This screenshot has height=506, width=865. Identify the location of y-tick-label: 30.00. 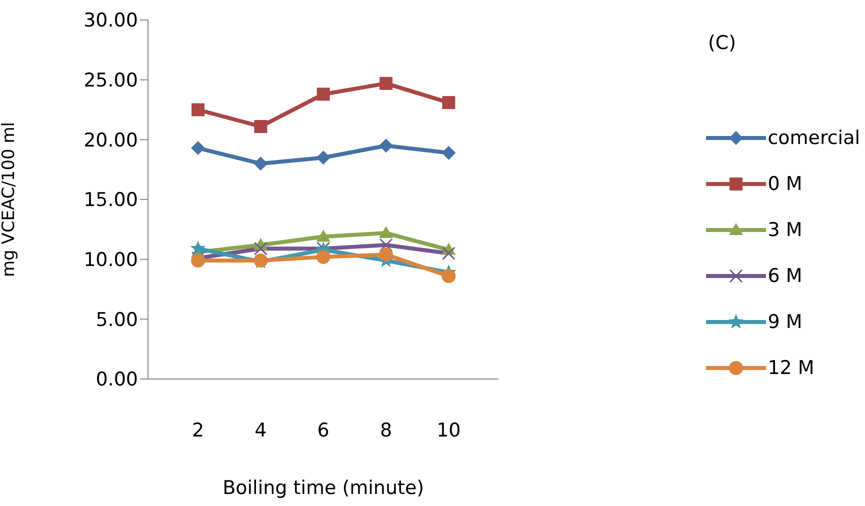
(111, 21).